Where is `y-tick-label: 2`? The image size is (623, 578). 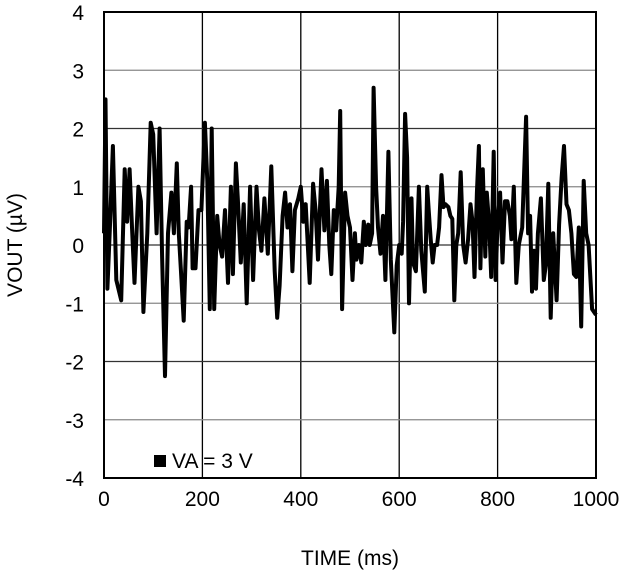
y-tick-label: 2 is located at coordinates (78, 130).